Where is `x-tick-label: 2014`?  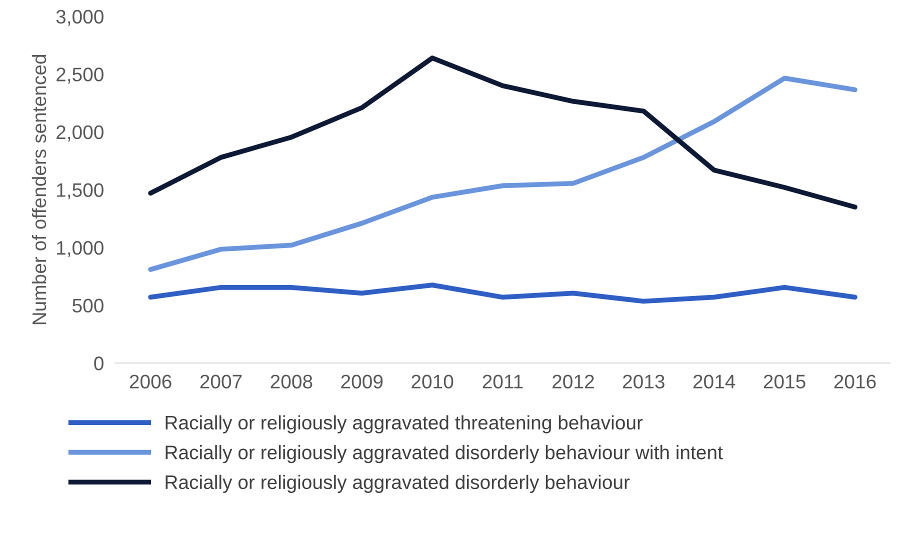 x-tick-label: 2014 is located at coordinates (714, 381).